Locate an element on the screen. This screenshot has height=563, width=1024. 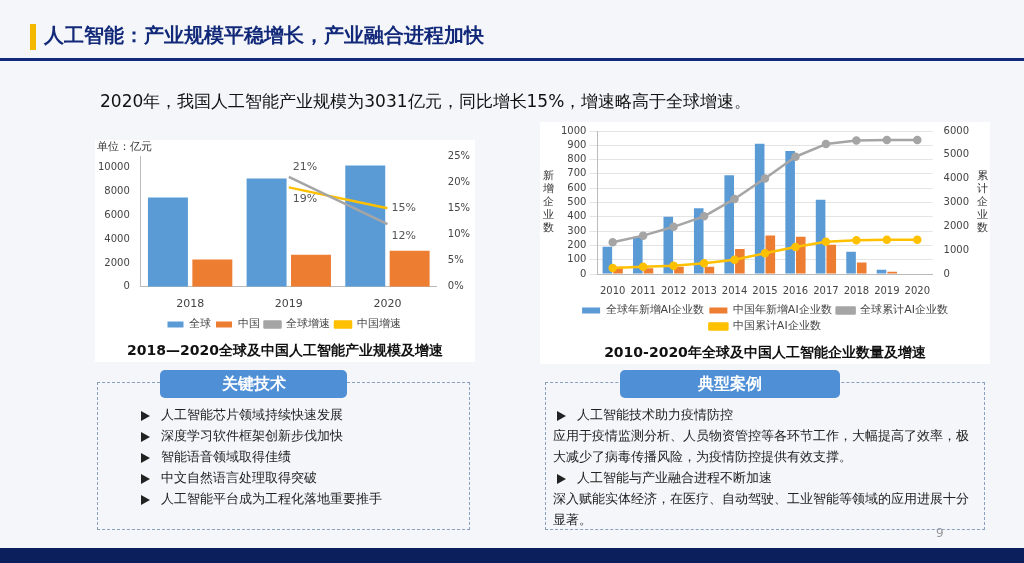
text: 人工智能与产业融合进程不断加速 is located at coordinates (674, 477).